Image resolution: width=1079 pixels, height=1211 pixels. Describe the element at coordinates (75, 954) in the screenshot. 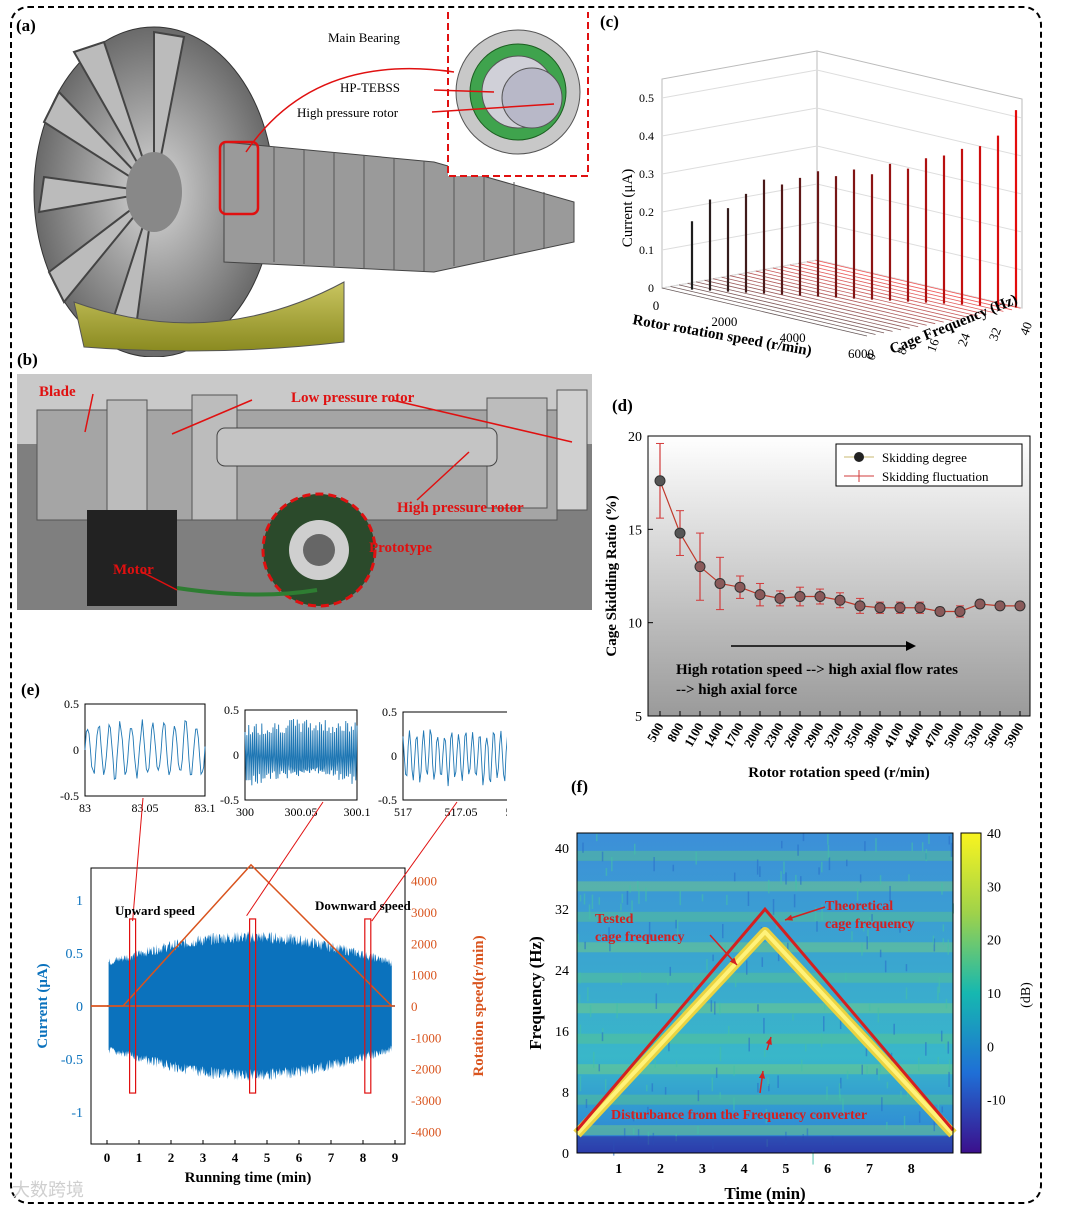

I see `y-left-tick-label: 0.5` at that location.